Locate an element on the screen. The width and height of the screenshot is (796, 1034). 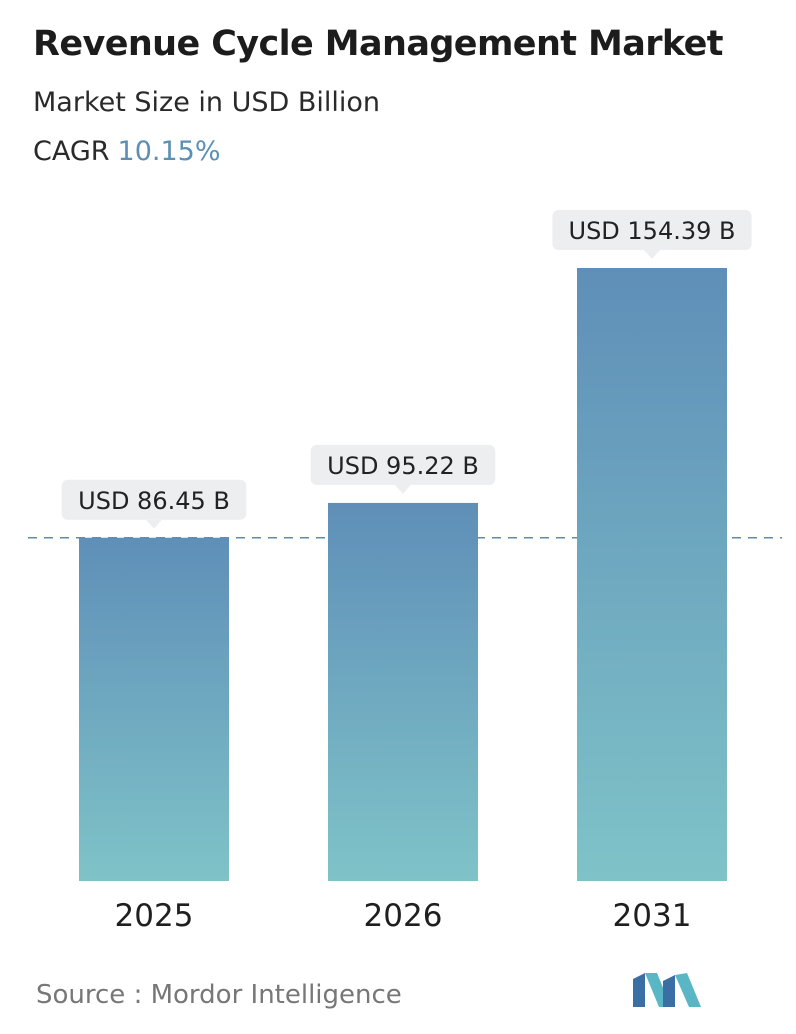
value-label: USD 95.22 B is located at coordinates (403, 466).